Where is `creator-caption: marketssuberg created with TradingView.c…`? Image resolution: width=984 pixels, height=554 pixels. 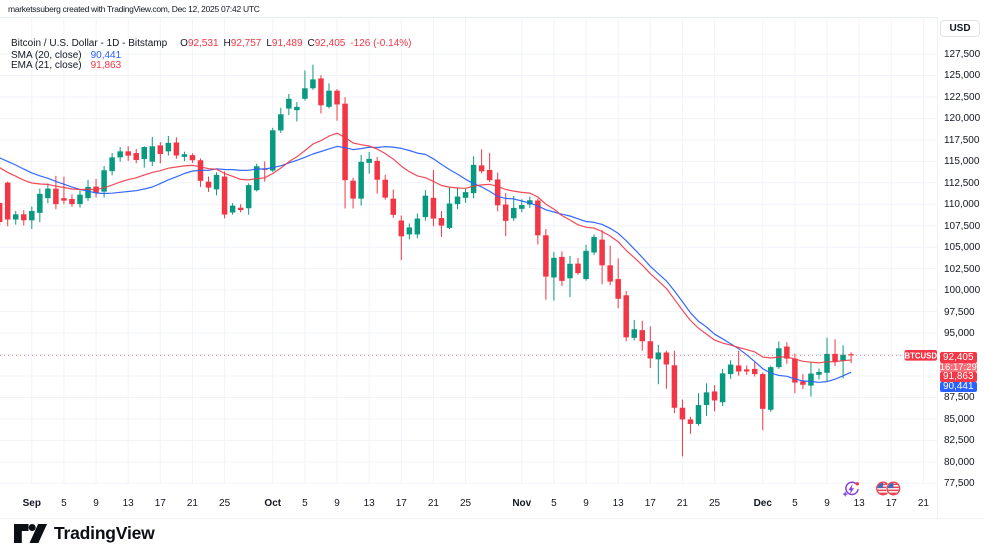 creator-caption: marketssuberg created with TradingView.c… is located at coordinates (134, 8).